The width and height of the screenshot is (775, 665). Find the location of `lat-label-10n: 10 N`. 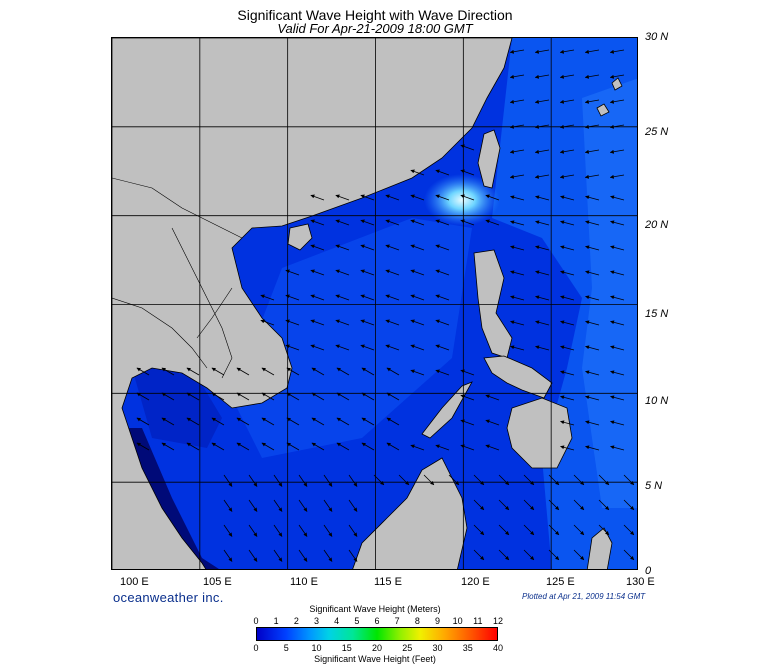

lat-label-10n: 10 N is located at coordinates (657, 401).